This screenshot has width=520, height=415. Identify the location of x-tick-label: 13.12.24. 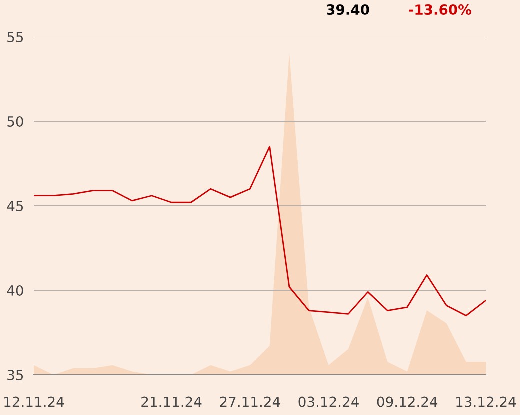
(486, 402).